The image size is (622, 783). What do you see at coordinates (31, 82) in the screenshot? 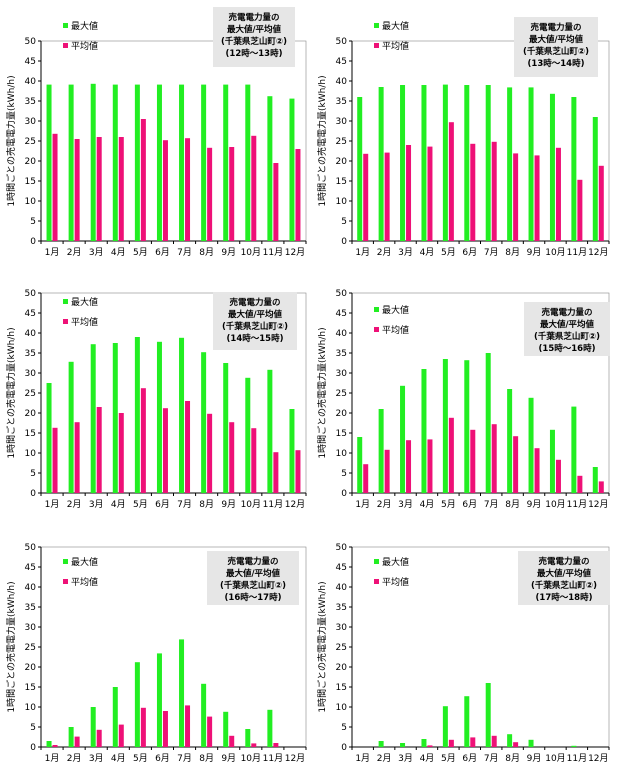
I see `y-tick-label: 40` at bounding box center [31, 82].